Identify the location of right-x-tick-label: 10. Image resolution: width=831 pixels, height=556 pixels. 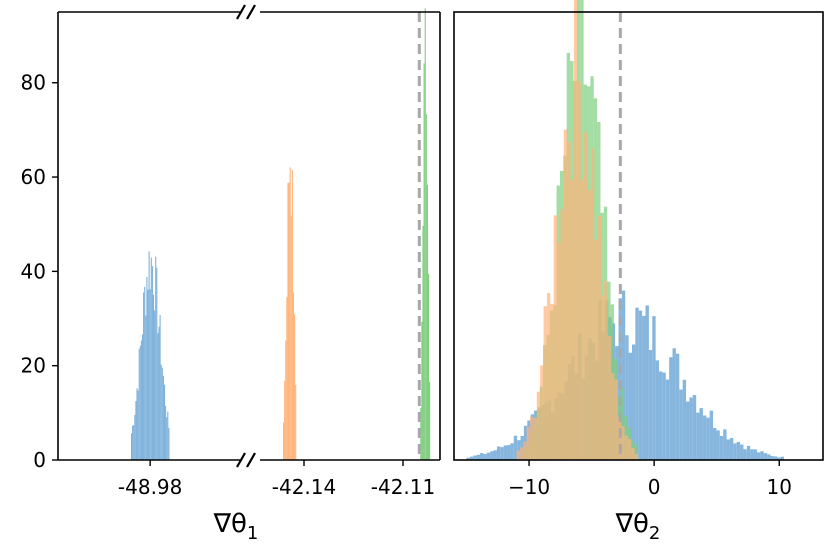
(778, 487).